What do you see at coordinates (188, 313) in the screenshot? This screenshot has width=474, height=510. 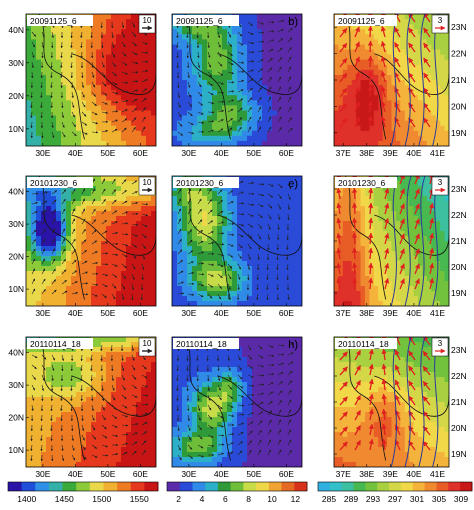 I see `x-tick-label: 30E` at bounding box center [188, 313].